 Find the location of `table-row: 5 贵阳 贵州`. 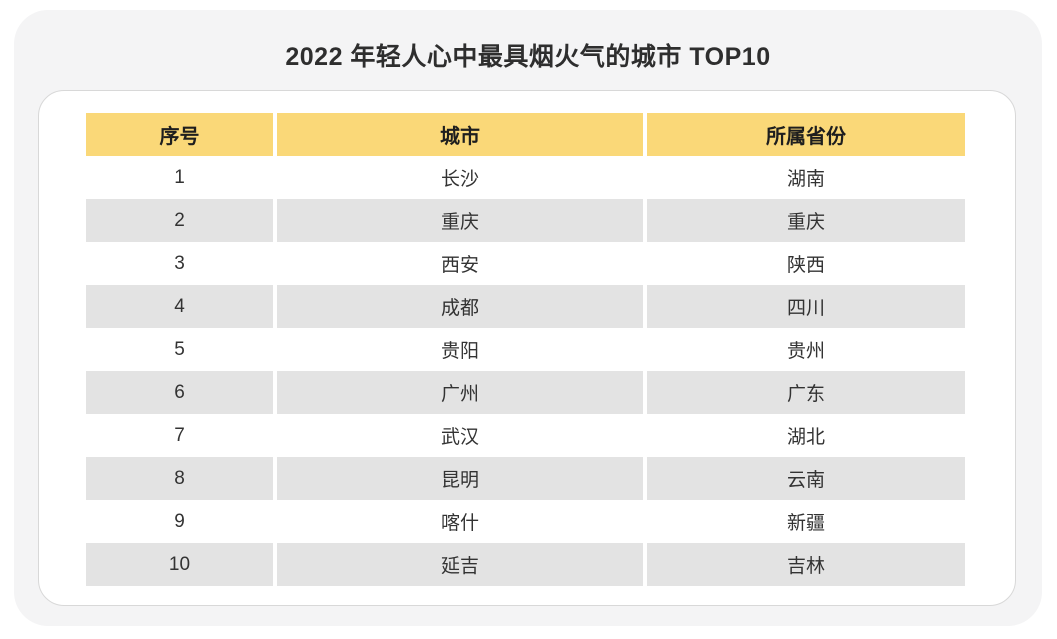

table-row: 5 贵阳 贵州 is located at coordinates (525, 349).